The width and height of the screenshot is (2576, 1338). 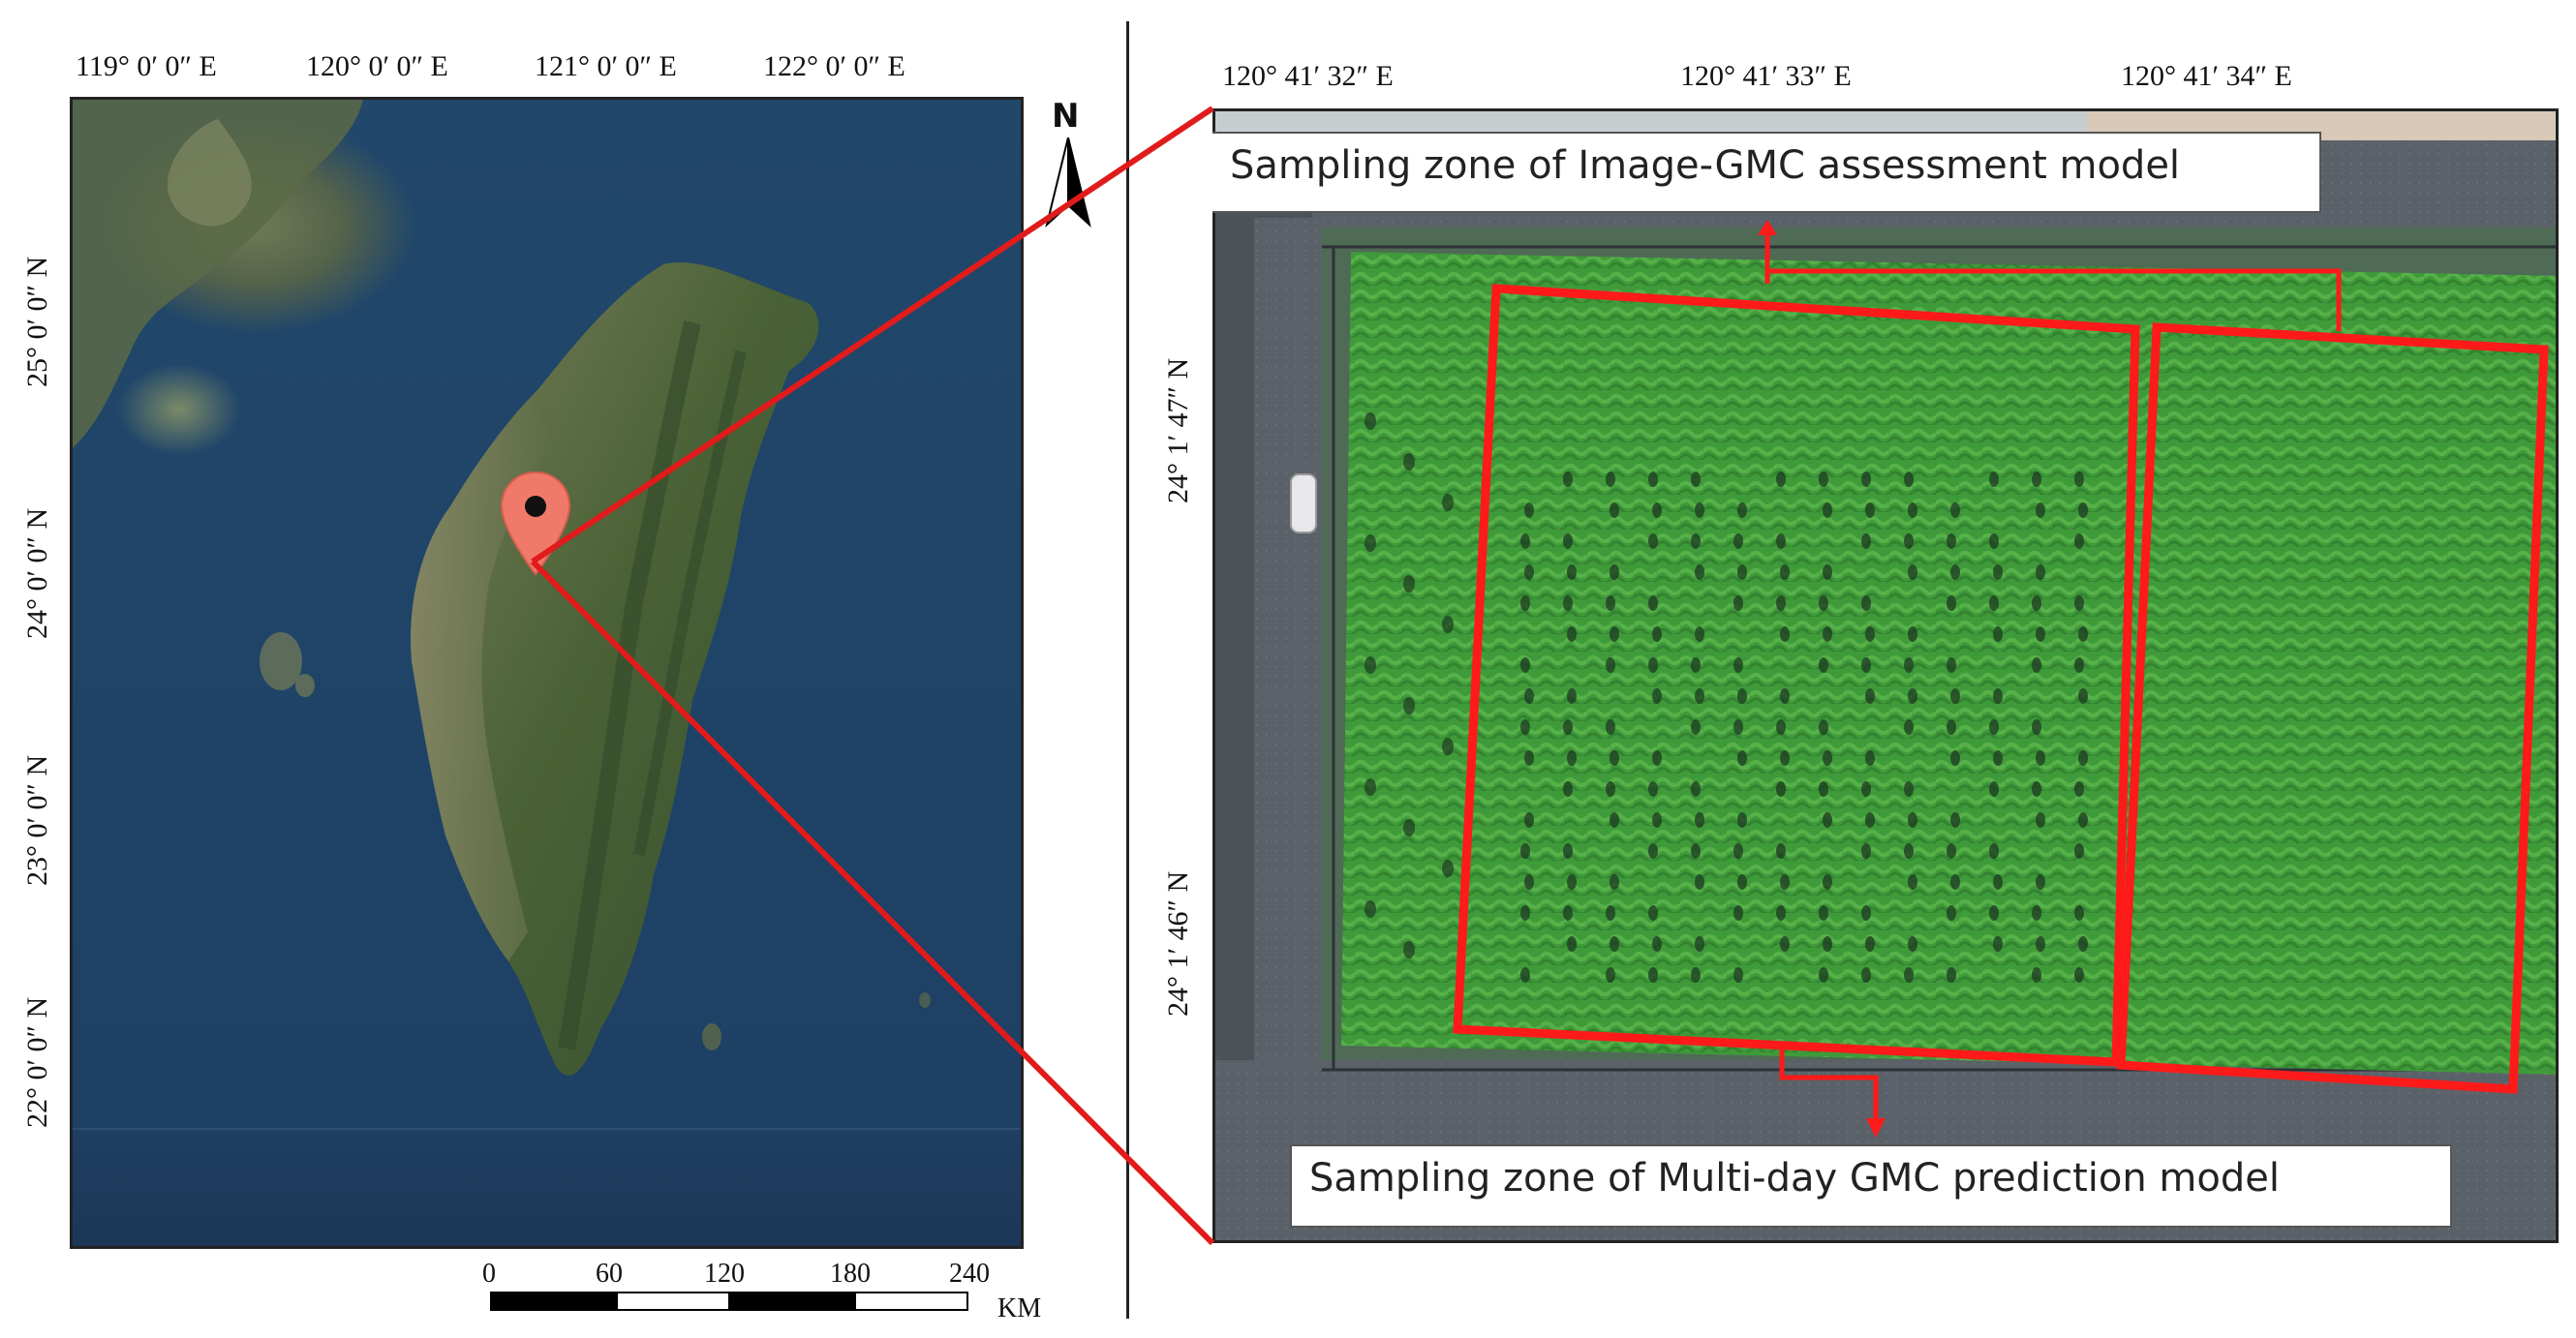 I want to click on north-arrow: N, so click(x=1068, y=164).